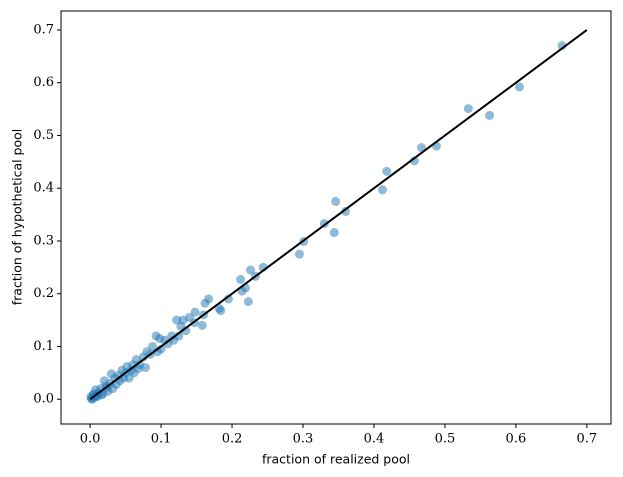 The image size is (623, 477). What do you see at coordinates (43, 399) in the screenshot?
I see `y-tick-label: 0.0` at bounding box center [43, 399].